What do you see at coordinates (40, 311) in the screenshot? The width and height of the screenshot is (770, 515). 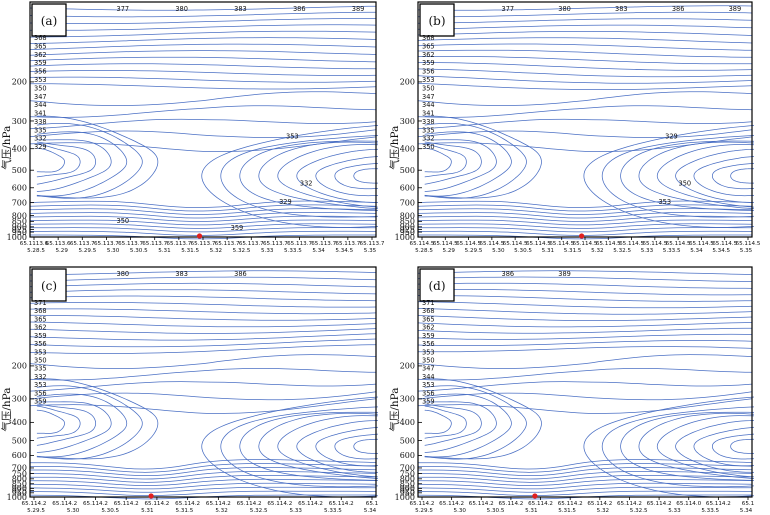 I see `contour-label: 368` at bounding box center [40, 311].